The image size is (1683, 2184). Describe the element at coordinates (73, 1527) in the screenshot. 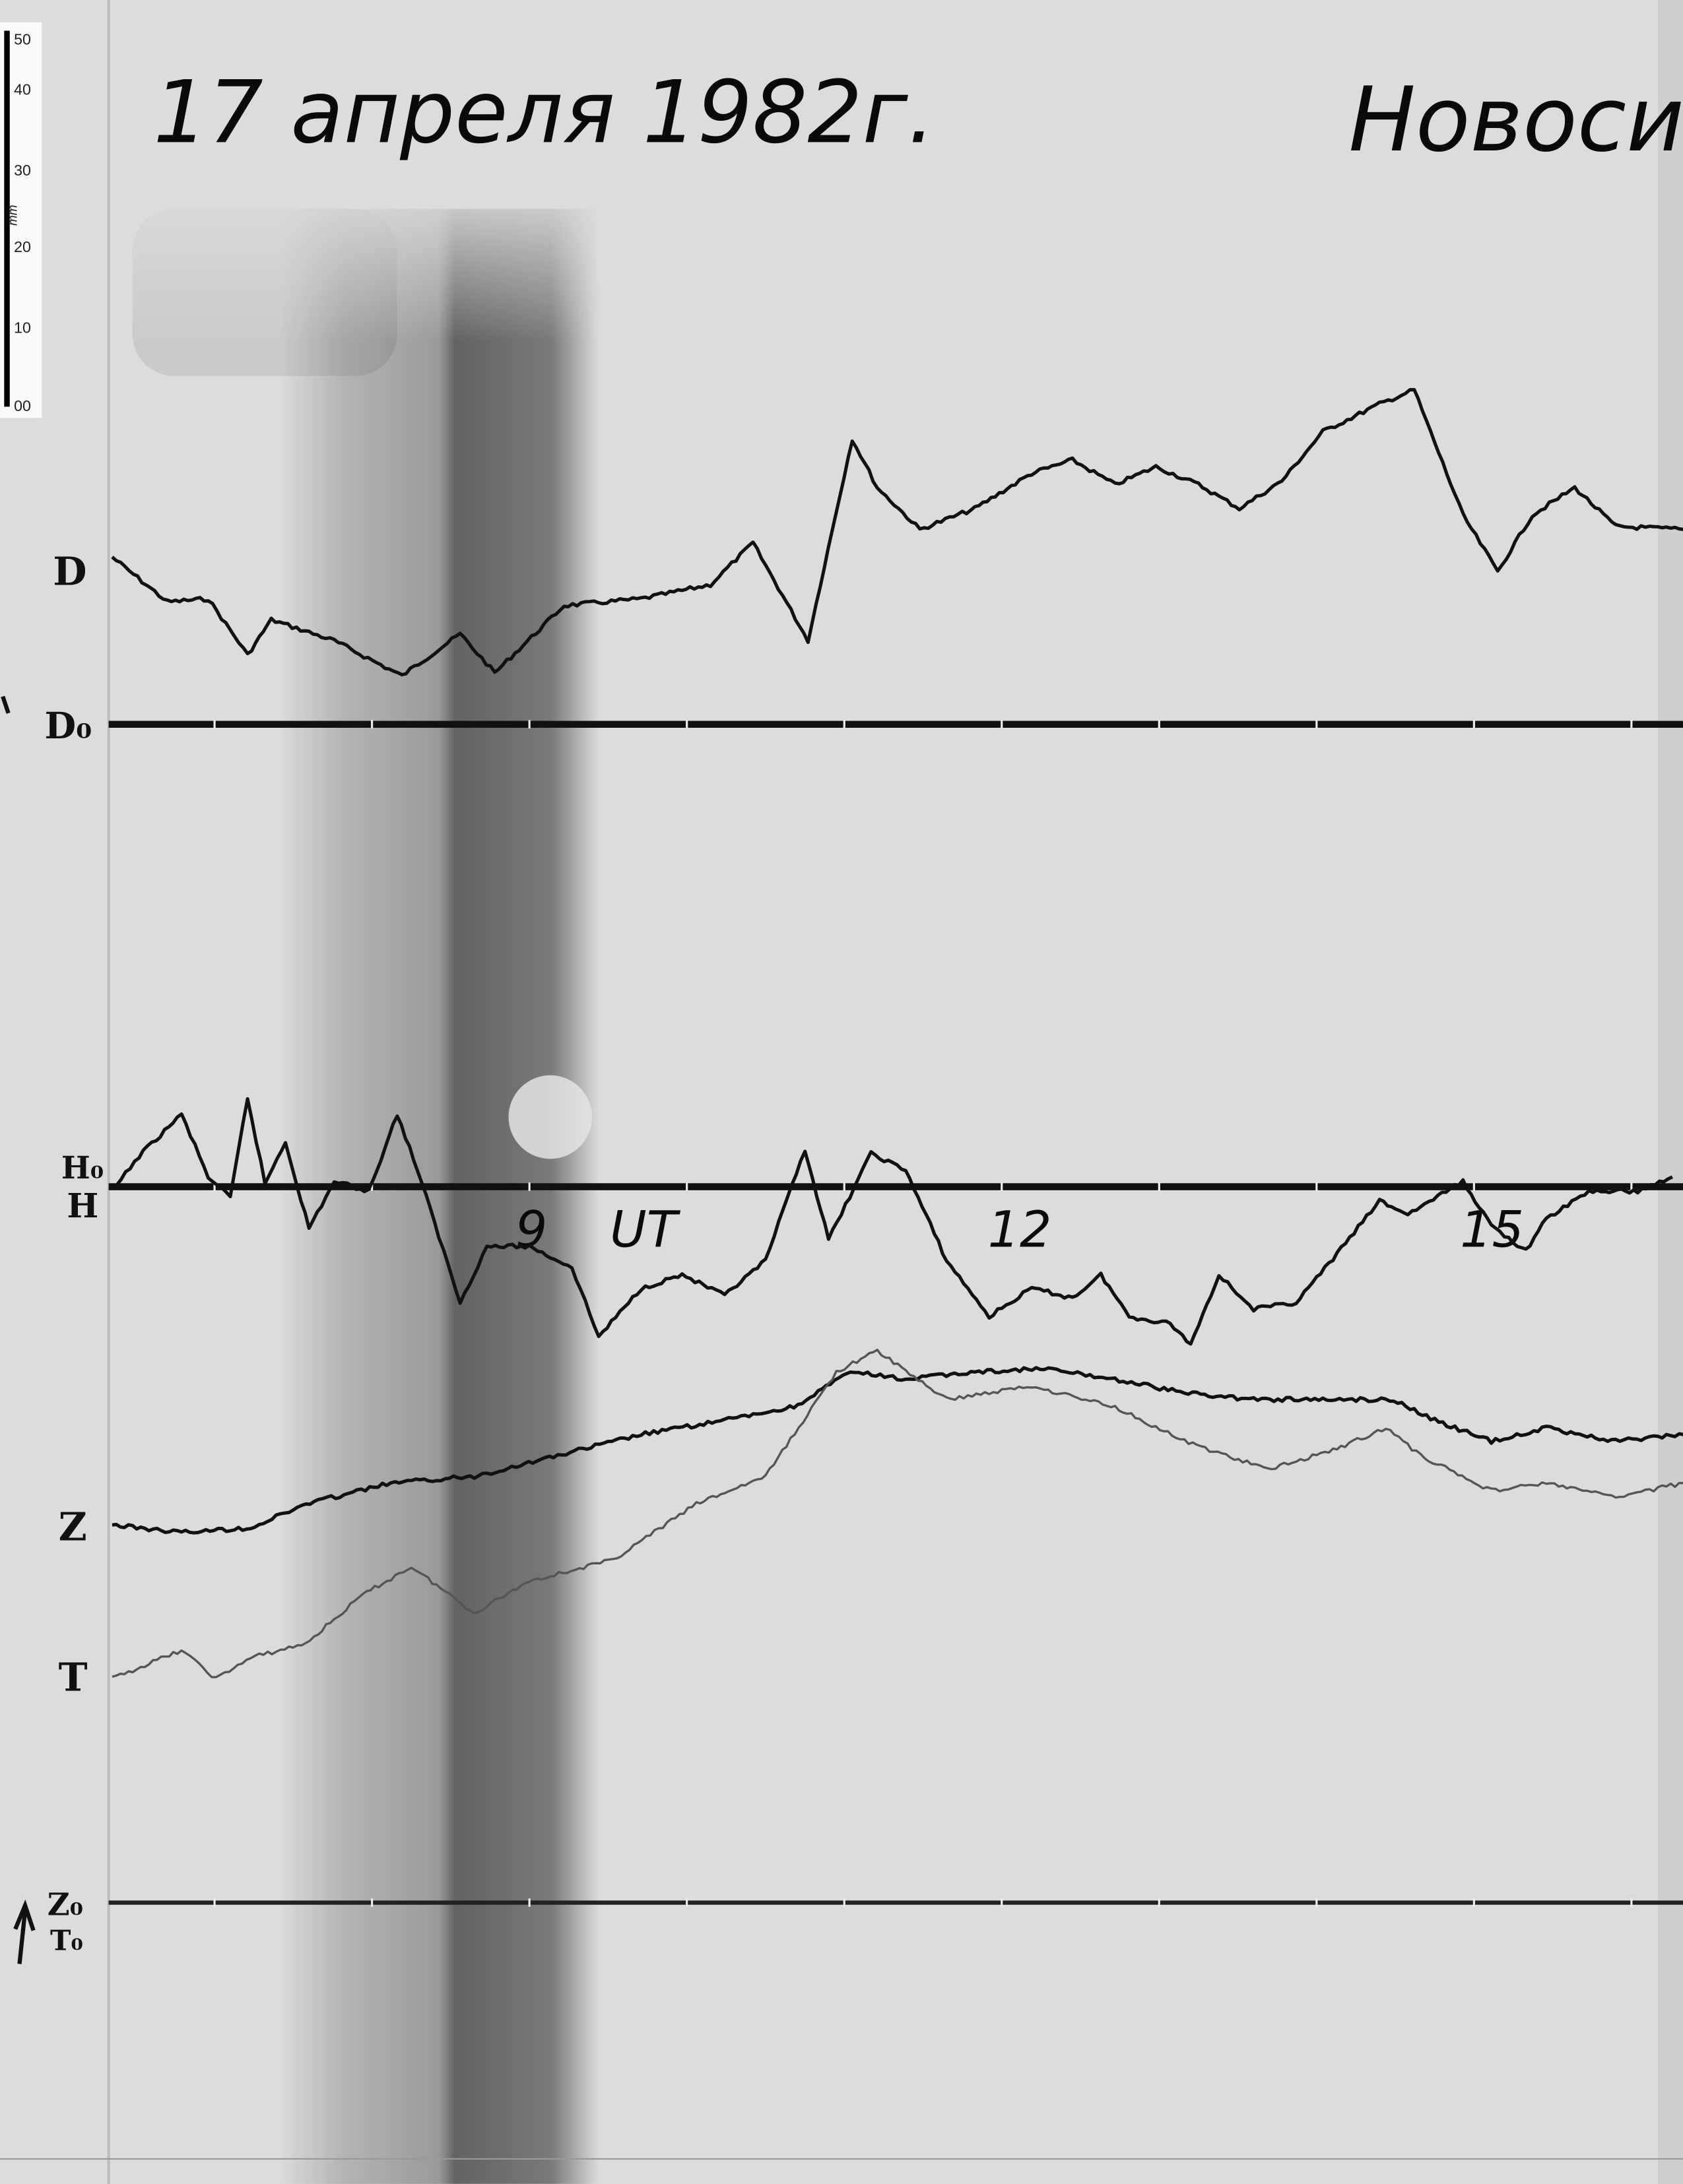

I see `label-z: Z` at that location.